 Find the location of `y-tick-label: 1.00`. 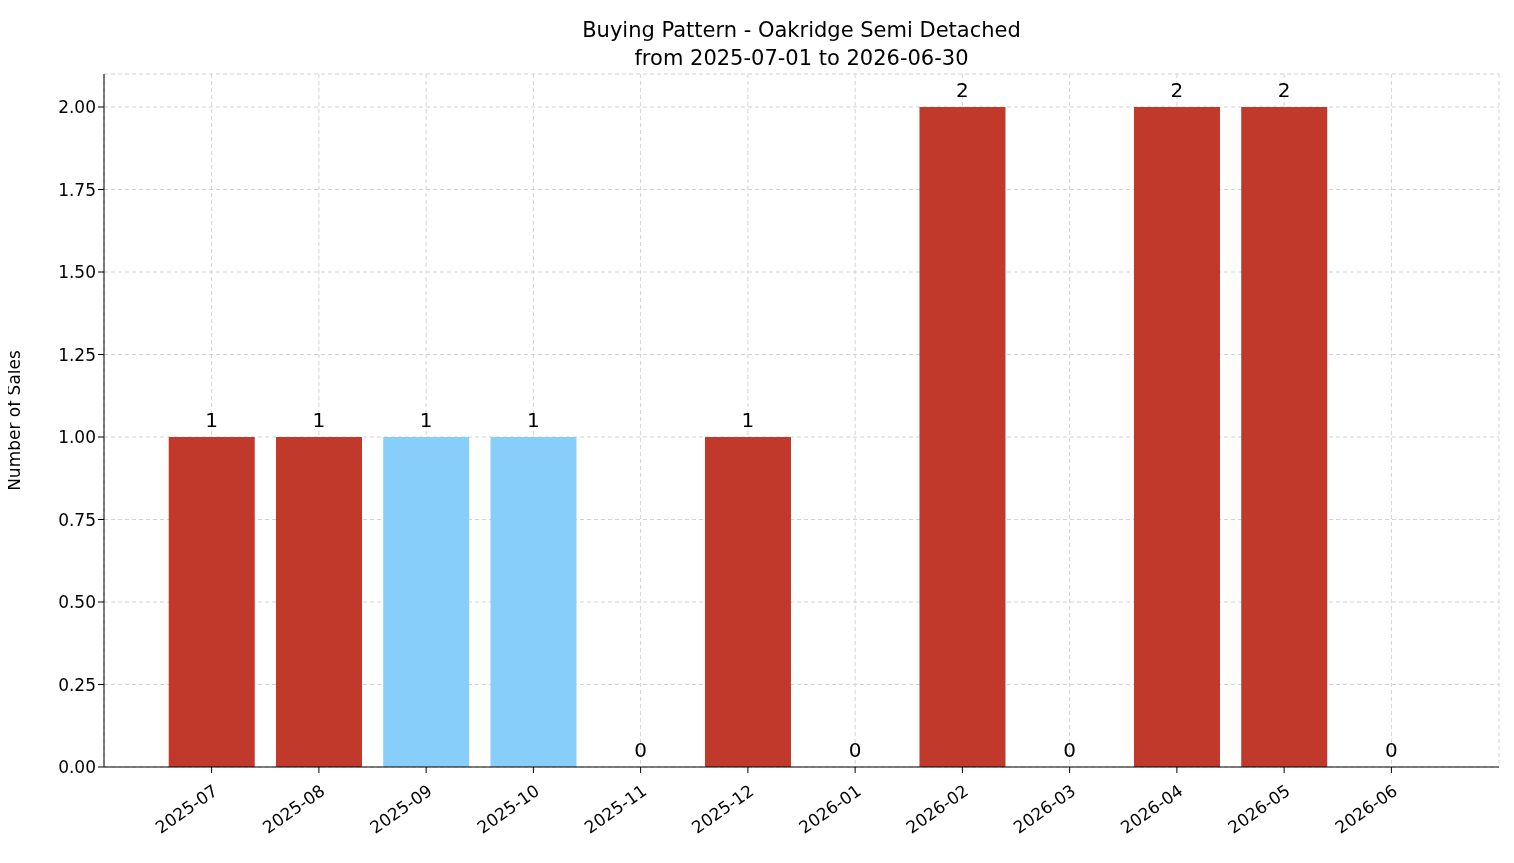

y-tick-label: 1.00 is located at coordinates (77, 437).